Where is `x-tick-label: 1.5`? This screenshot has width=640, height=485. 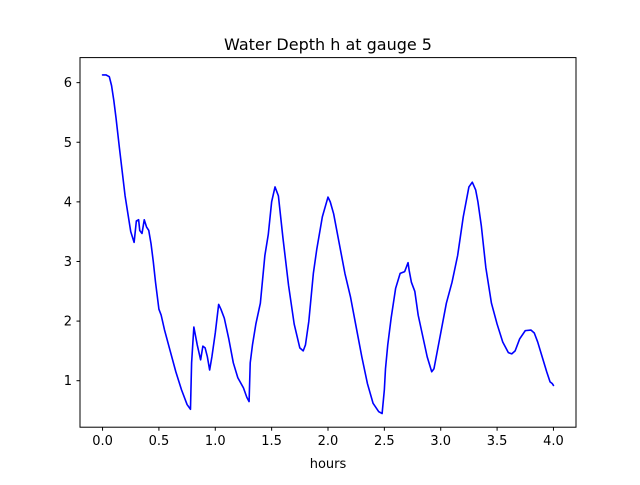
x-tick-label: 1.5 is located at coordinates (271, 441).